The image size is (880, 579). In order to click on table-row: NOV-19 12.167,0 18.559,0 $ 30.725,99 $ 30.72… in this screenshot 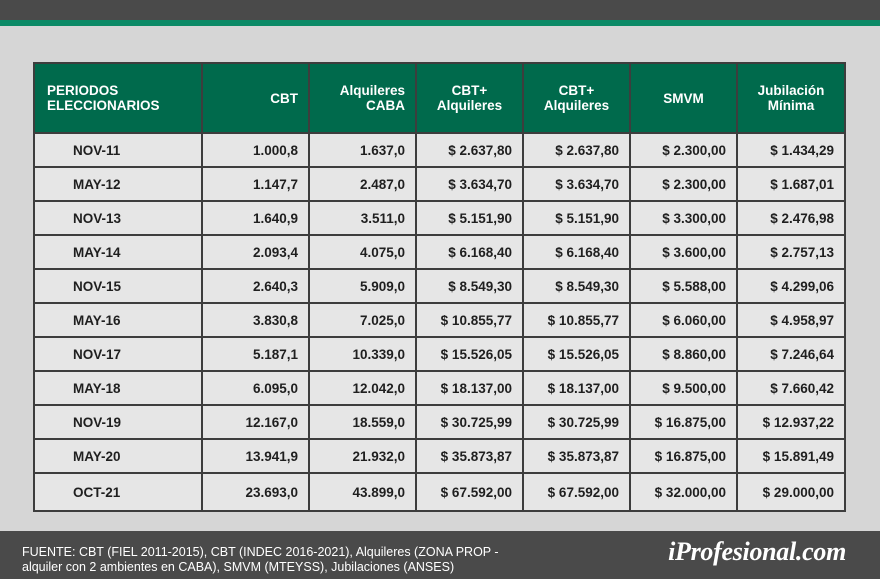, I will do `click(439, 421)`.